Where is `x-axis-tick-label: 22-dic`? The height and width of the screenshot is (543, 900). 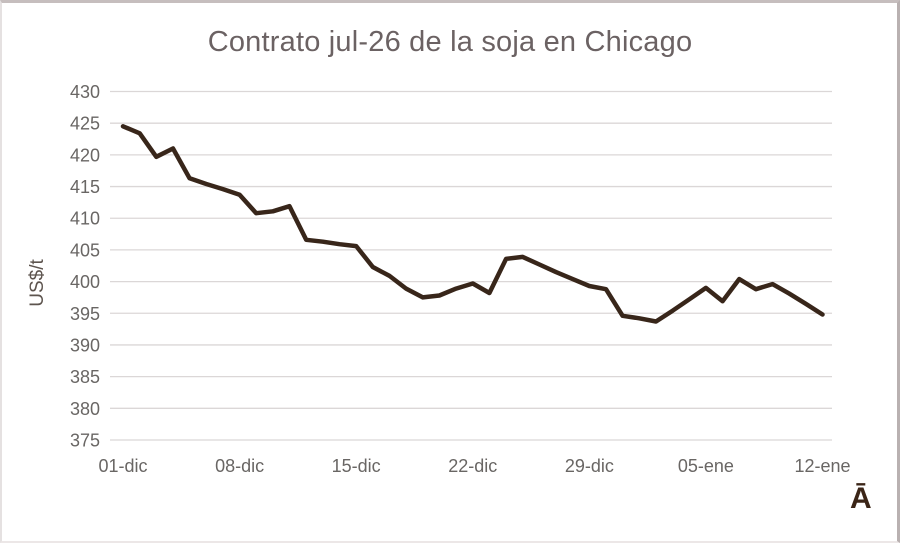 x-axis-tick-label: 22-dic is located at coordinates (472, 466).